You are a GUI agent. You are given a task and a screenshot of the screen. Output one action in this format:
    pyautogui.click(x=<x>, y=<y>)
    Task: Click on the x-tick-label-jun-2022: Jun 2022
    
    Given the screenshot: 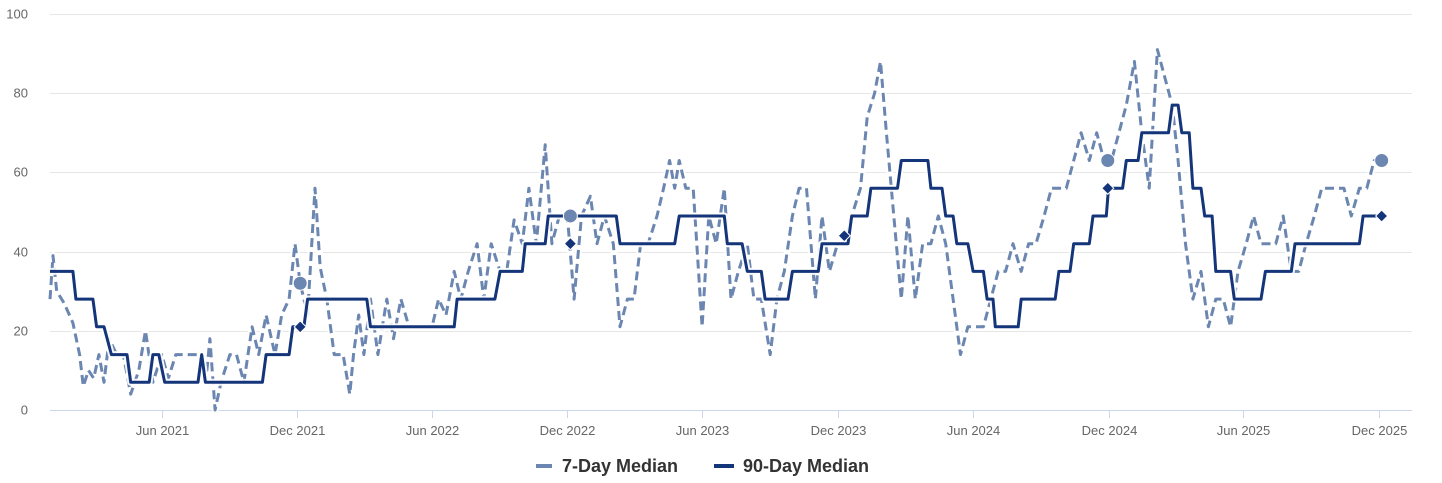 What is the action you would take?
    pyautogui.click(x=433, y=430)
    